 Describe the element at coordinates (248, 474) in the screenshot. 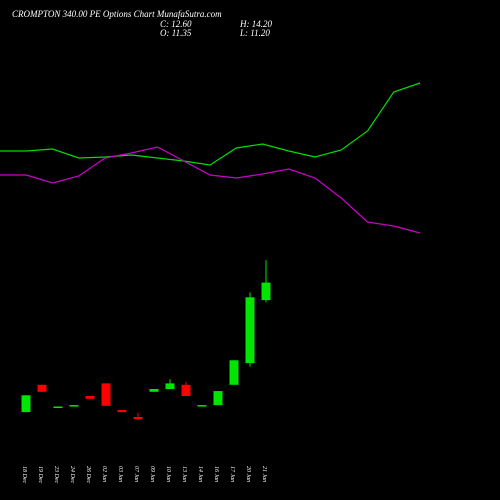

I see `x-tick-label: 20 Jan` at that location.